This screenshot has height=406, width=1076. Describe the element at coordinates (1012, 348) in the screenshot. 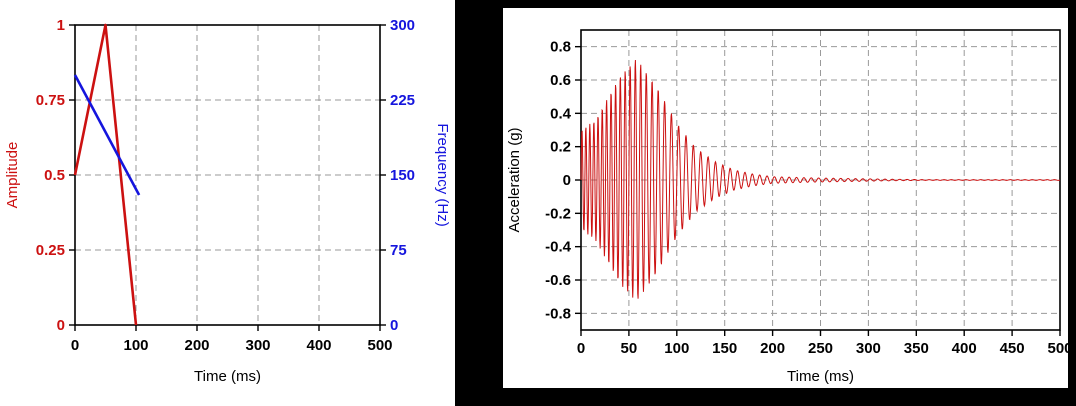

I see `x-tick-label: 450` at that location.